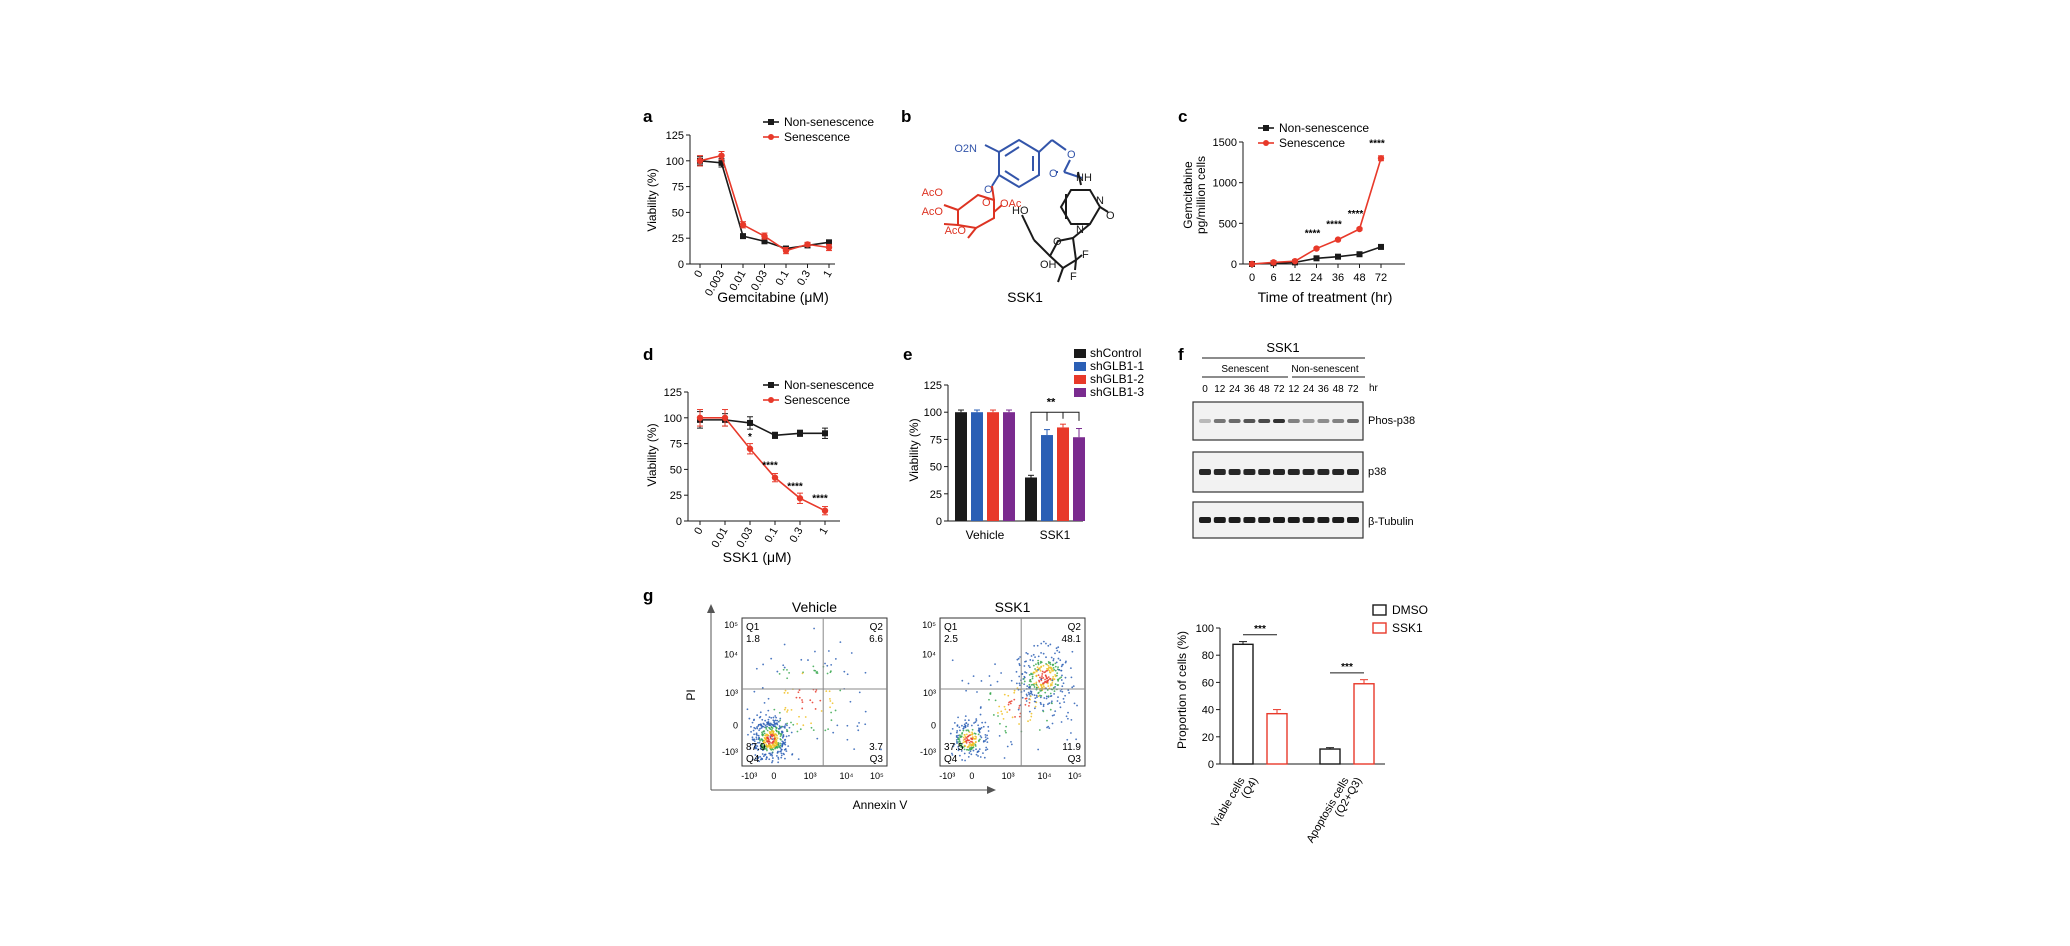  What do you see at coordinates (1117, 366) in the screenshot?
I see `legend-label: shGLB1-1` at bounding box center [1117, 366].